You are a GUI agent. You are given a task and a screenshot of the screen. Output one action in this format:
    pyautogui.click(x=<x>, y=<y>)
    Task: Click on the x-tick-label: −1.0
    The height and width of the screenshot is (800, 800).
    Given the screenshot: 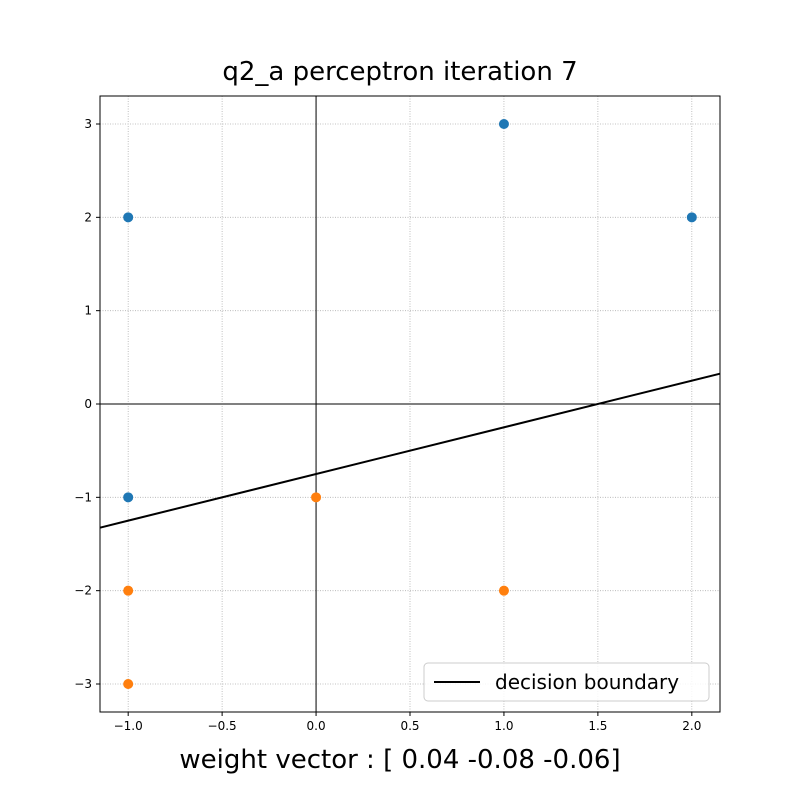 What is the action you would take?
    pyautogui.click(x=128, y=726)
    